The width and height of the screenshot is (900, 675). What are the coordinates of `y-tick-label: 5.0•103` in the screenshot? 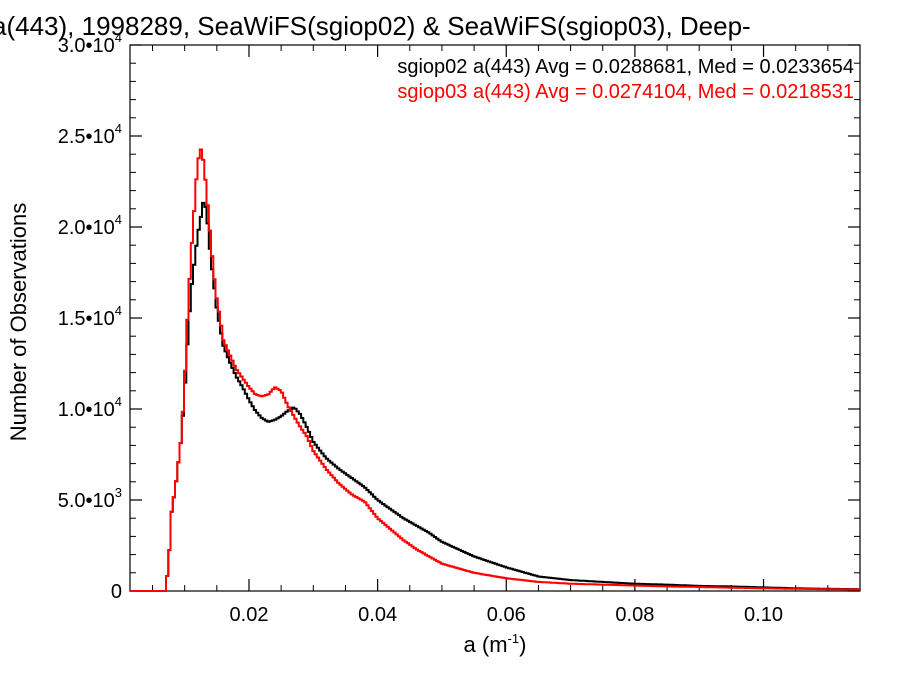 It's located at (90, 498).